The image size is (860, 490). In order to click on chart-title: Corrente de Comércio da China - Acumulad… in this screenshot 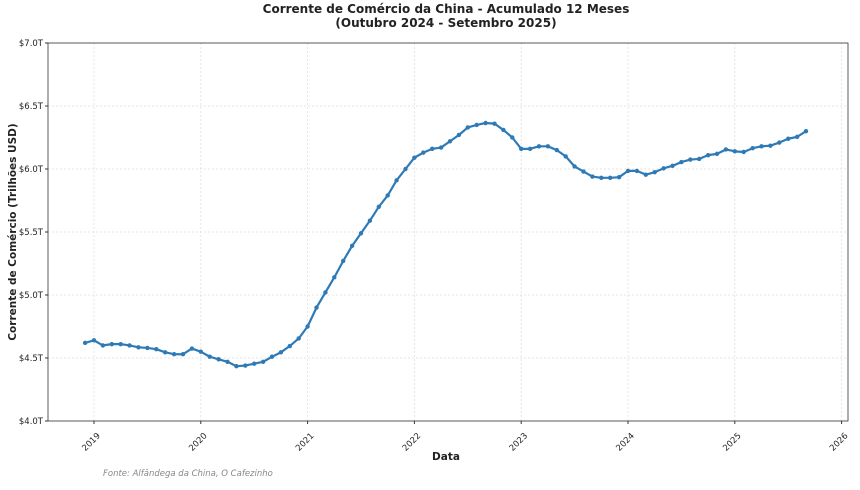, I will do `click(446, 9)`.